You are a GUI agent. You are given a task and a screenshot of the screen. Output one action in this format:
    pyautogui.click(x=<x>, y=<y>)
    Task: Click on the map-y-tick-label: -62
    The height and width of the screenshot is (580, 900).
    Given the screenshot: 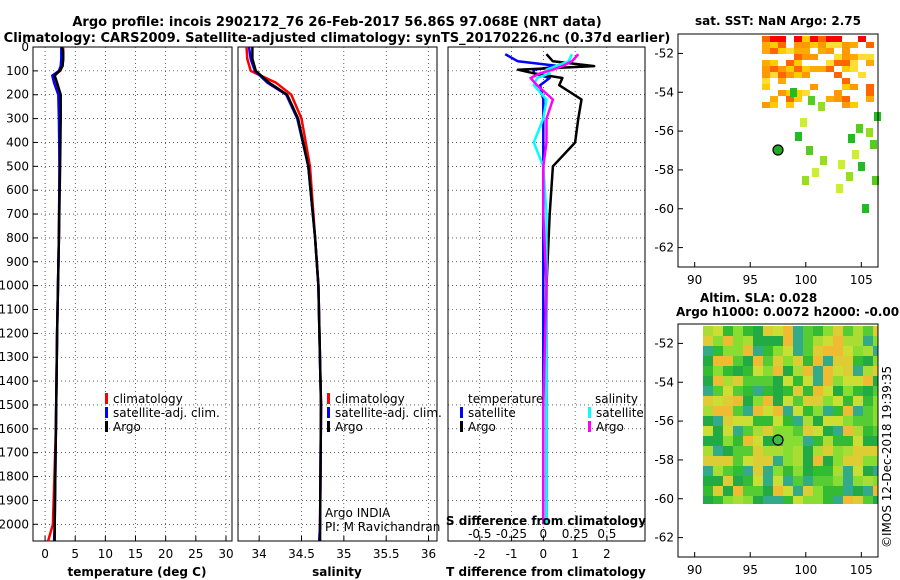 What is the action you would take?
    pyautogui.click(x=664, y=248)
    